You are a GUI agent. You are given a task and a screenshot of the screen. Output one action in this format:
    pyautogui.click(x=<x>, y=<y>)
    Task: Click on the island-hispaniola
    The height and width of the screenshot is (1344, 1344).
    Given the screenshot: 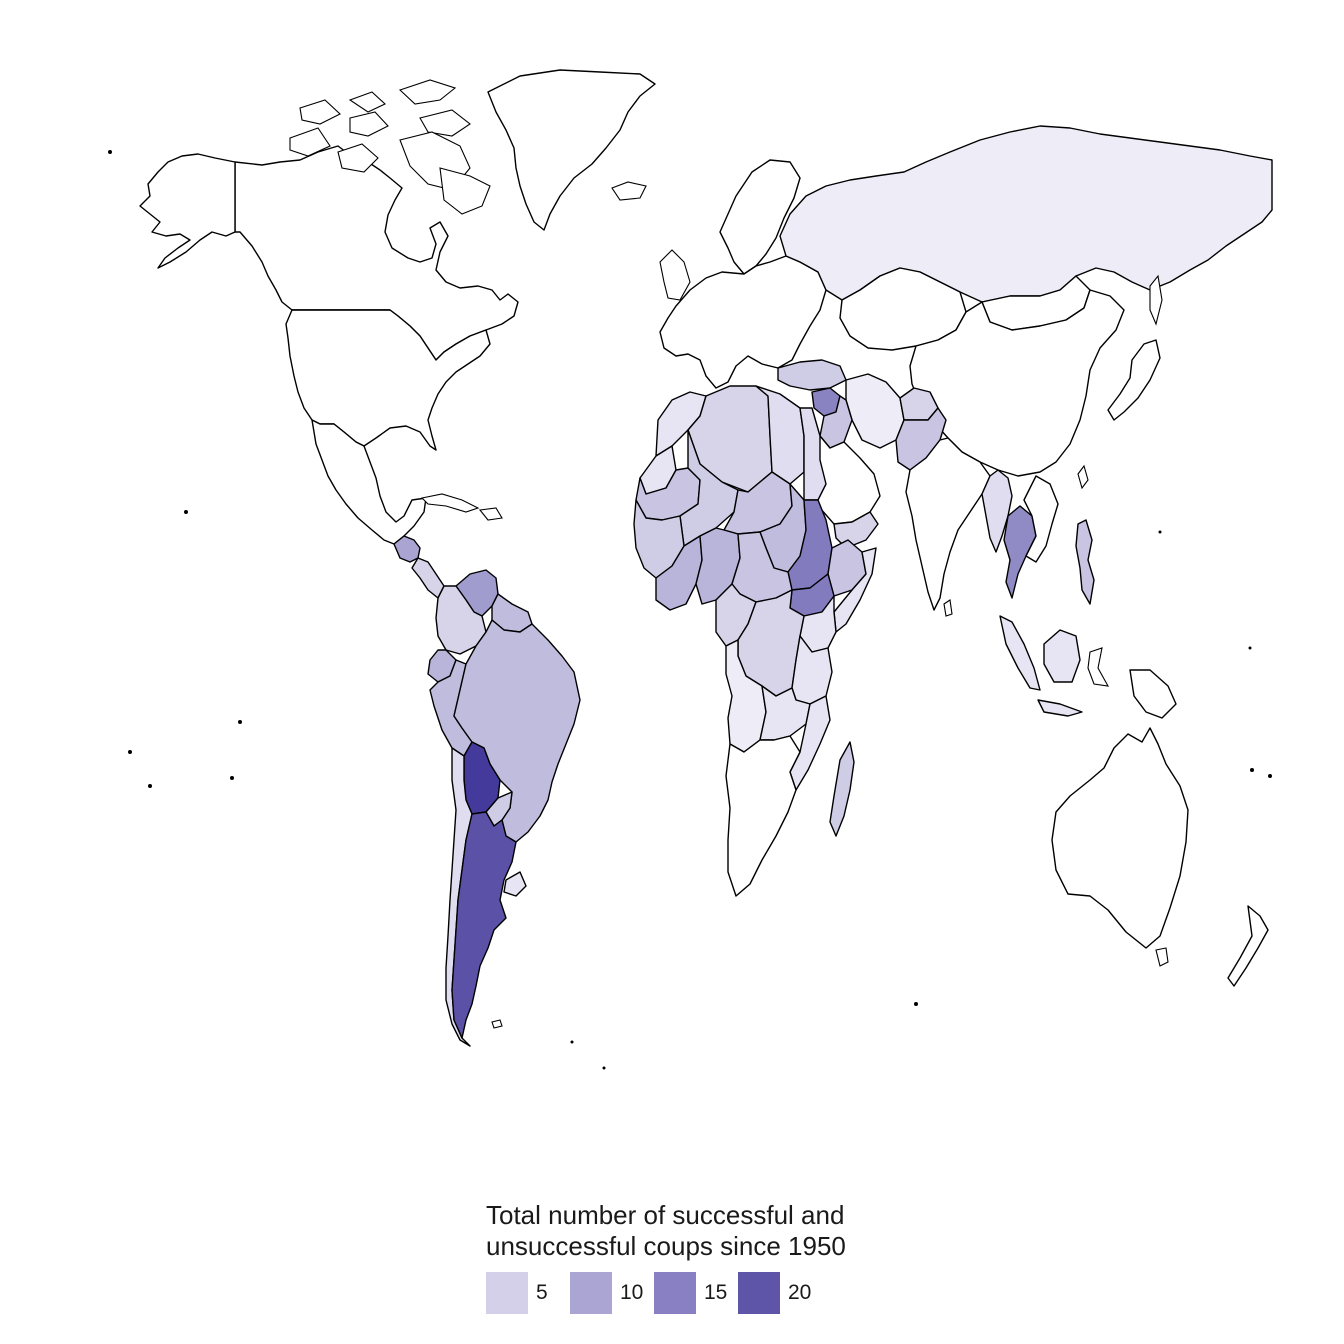 What is the action you would take?
    pyautogui.click(x=490, y=514)
    